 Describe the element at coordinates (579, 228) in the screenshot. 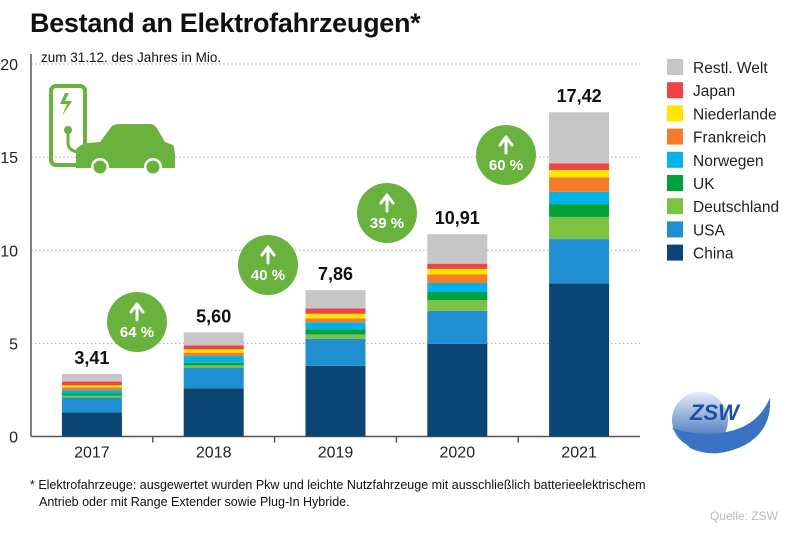

I see `bar-segment-deutschland-2021` at that location.